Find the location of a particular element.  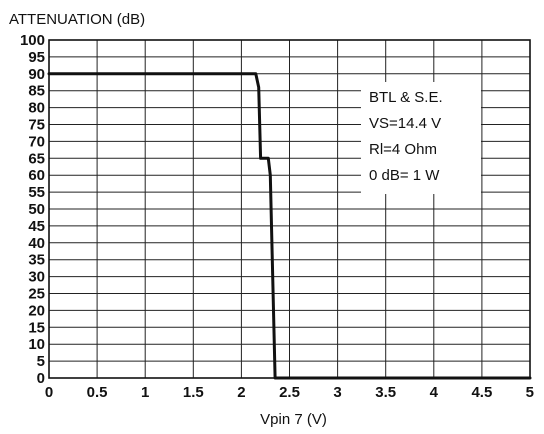

y-tick-label: 70 is located at coordinates (36, 141).